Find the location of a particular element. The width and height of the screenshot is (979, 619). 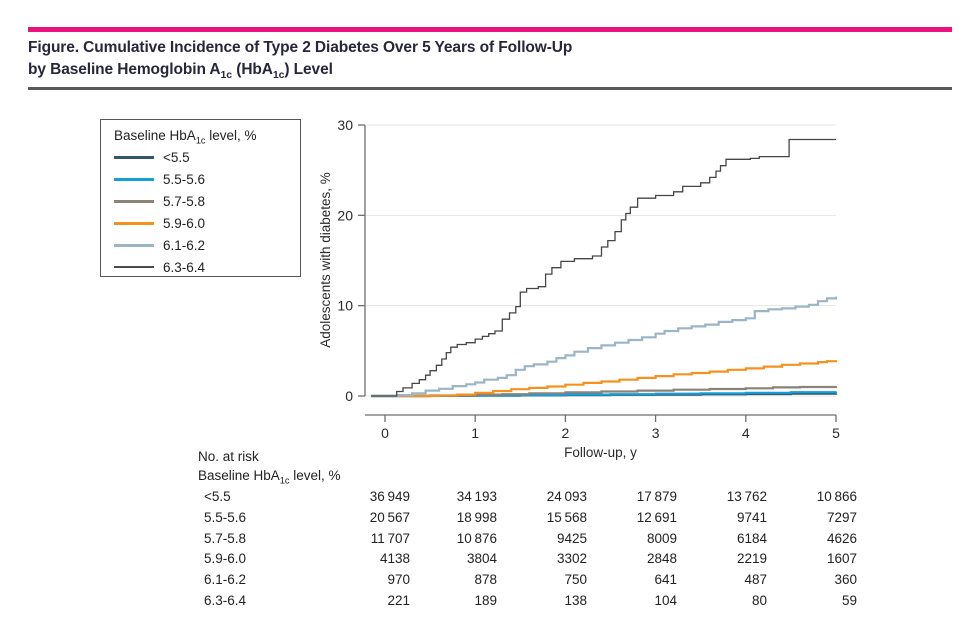

series-line-5.9-6.0 is located at coordinates (604, 379).